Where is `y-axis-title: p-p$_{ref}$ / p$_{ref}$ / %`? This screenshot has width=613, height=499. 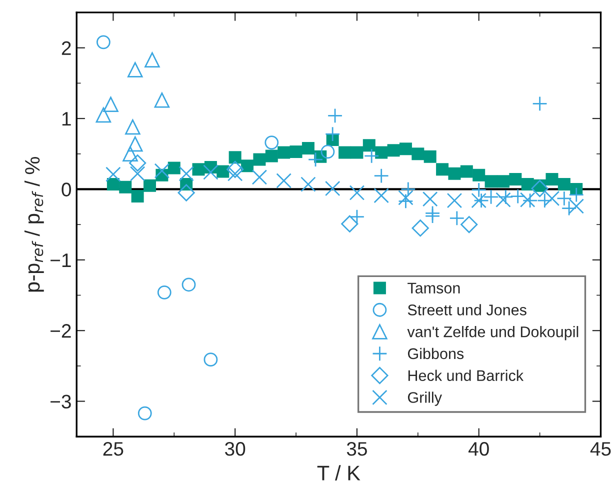 y-axis-title: p-p$_{ref}$ / p$_{ref}$ / % is located at coordinates (34, 224).